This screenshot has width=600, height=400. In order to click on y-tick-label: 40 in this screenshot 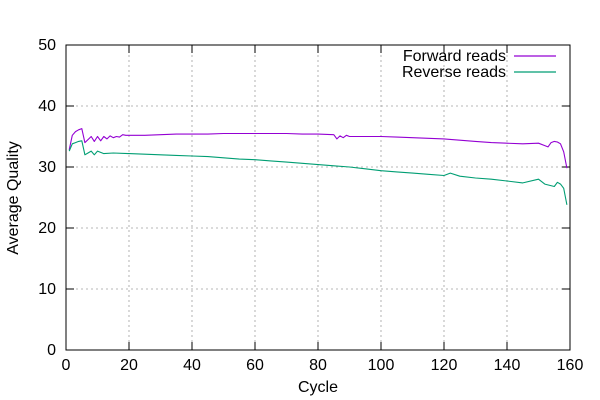, I will do `click(47, 106)`.